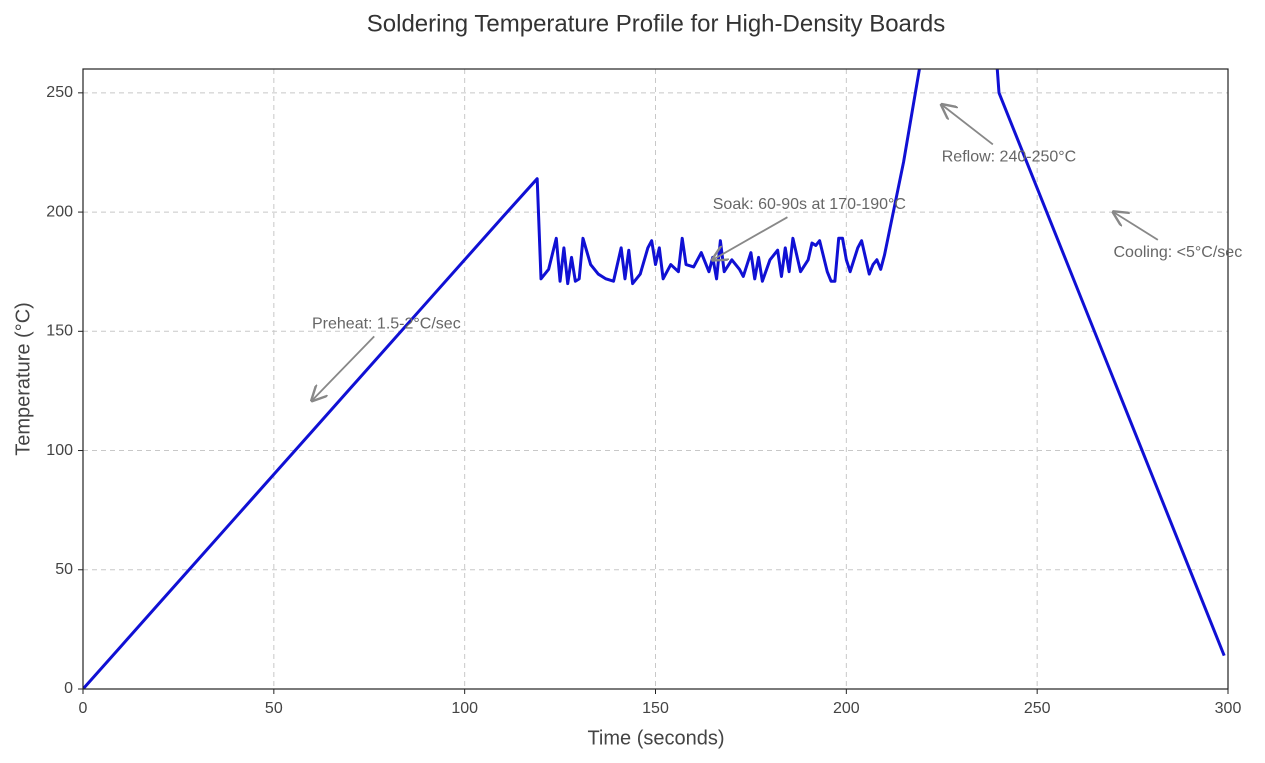 The image size is (1265, 763). What do you see at coordinates (59, 211) in the screenshot?
I see `y-tick-label: 200` at bounding box center [59, 211].